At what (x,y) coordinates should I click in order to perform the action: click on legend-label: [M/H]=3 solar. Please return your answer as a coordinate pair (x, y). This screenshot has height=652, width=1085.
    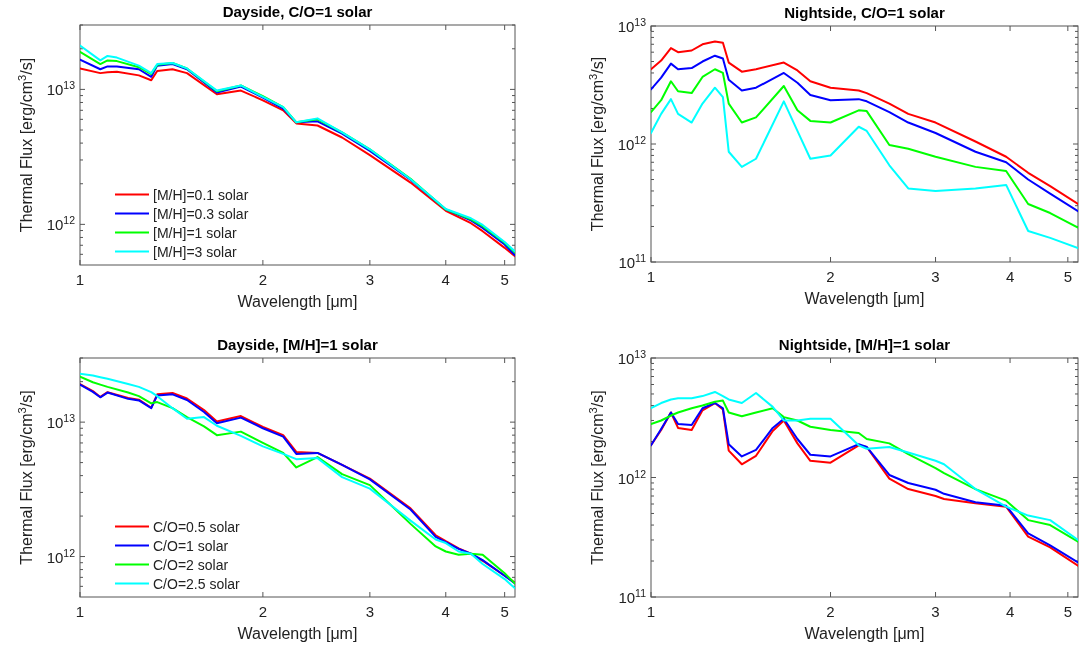
    Looking at the image, I should click on (195, 251).